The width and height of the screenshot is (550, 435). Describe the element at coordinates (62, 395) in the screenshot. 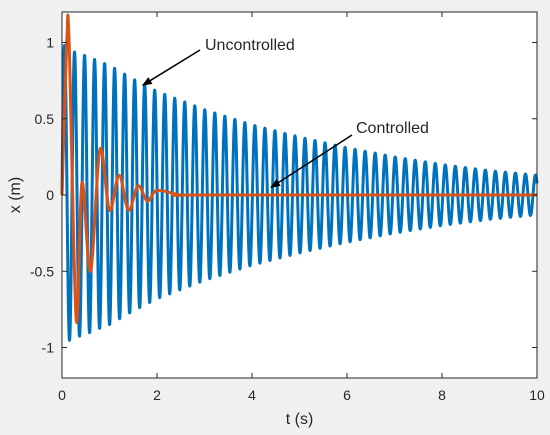

I see `x-tick-label: 0` at that location.